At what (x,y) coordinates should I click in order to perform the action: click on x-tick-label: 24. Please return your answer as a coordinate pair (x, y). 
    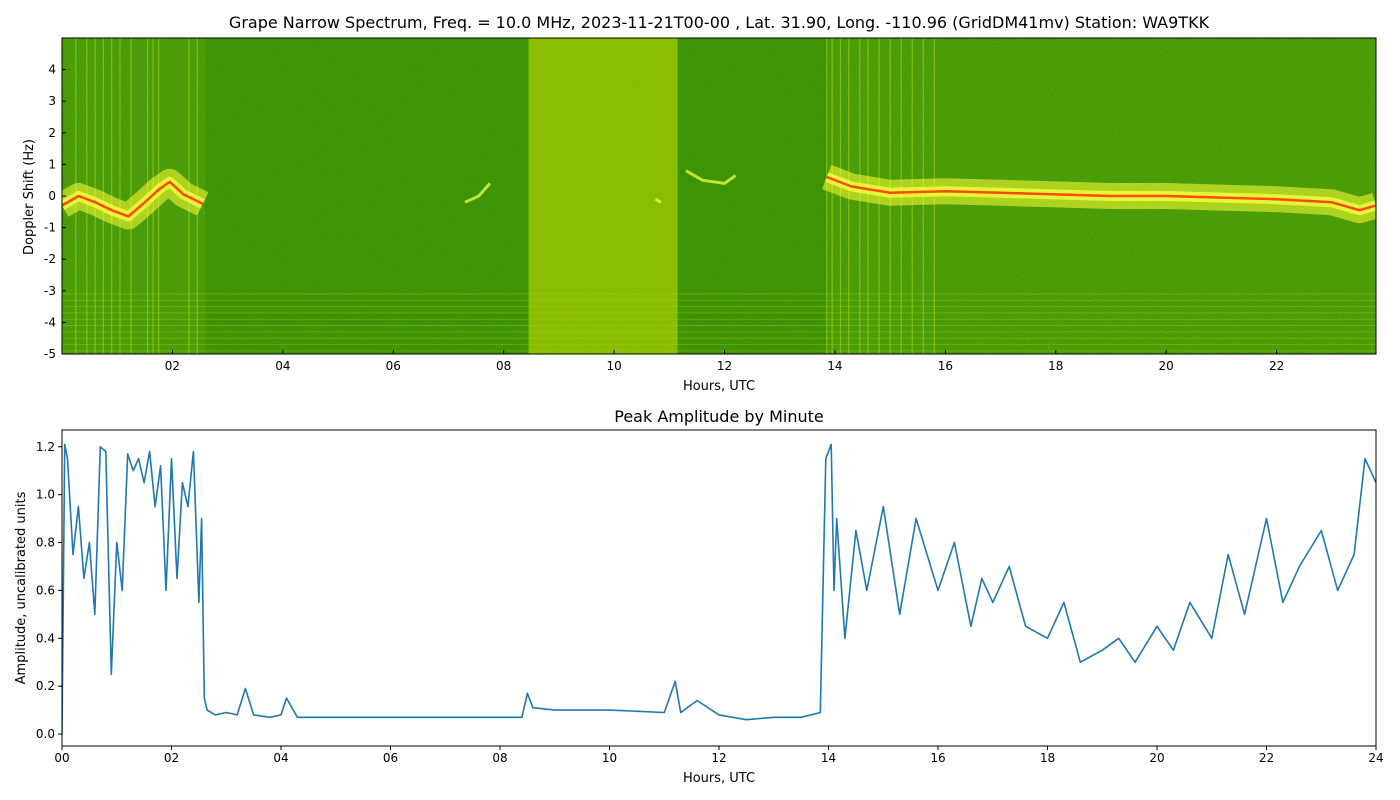
    Looking at the image, I should click on (1375, 758).